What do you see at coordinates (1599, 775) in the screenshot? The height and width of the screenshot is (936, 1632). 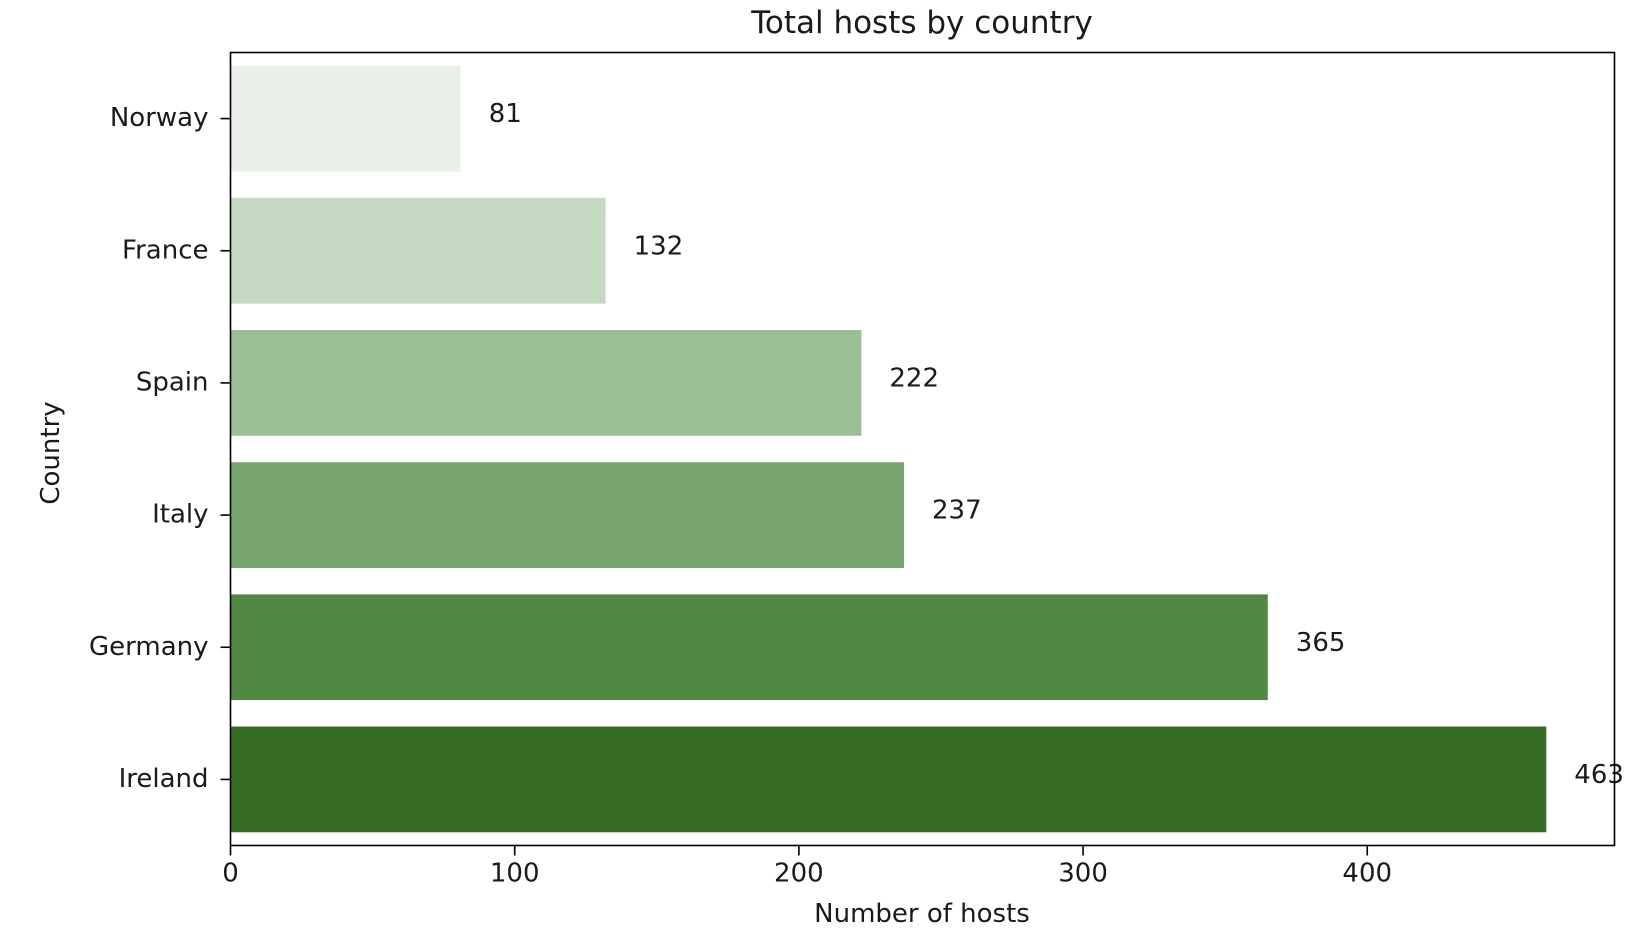 I see `value-label-ireland: 463` at bounding box center [1599, 775].